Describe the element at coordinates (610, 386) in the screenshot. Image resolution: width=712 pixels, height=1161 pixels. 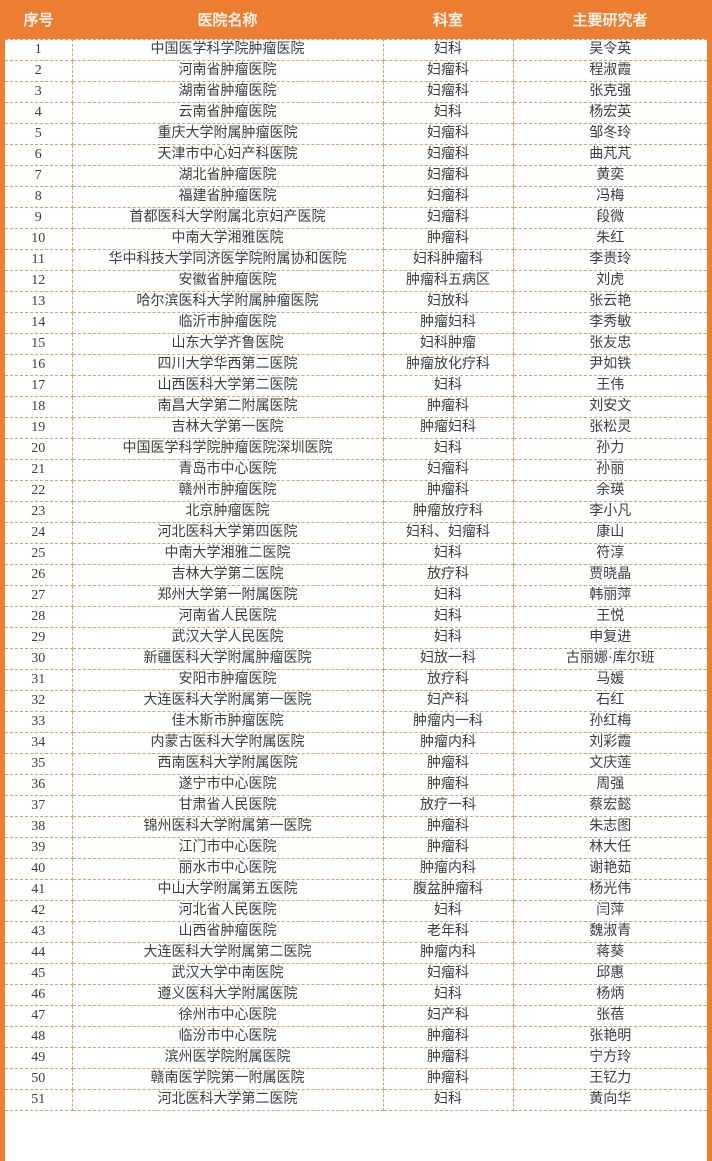
I see `researcher-cell: 王伟` at that location.